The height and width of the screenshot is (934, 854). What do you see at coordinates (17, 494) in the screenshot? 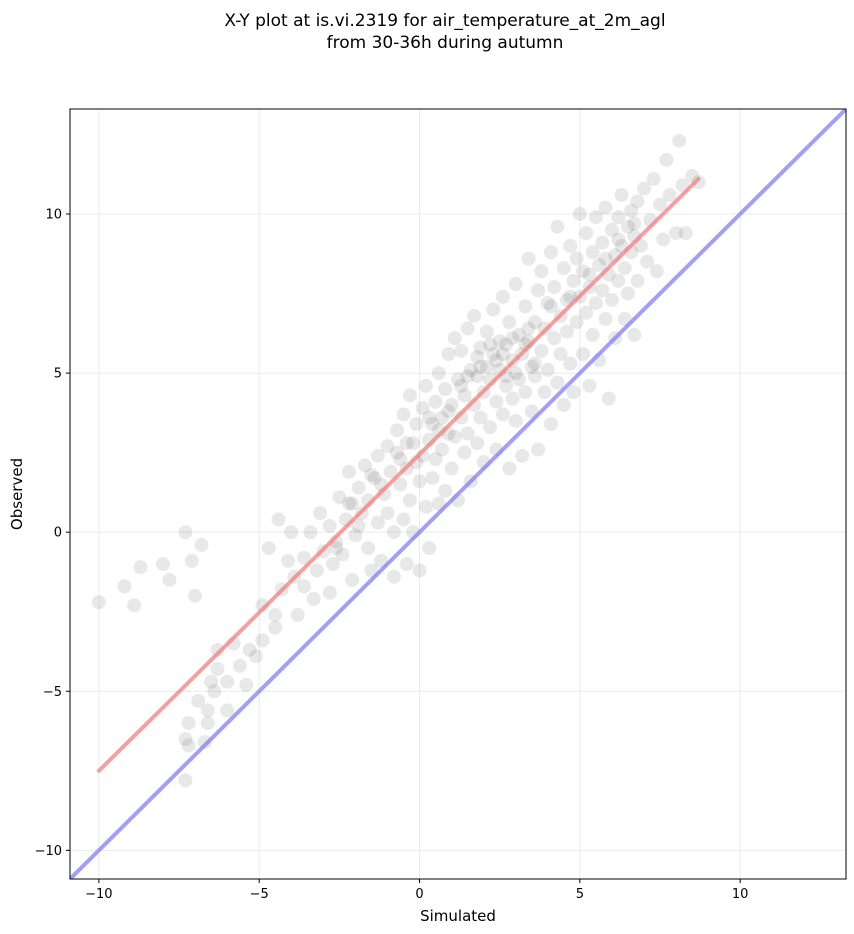
I see `y-axis-label: Observed` at bounding box center [17, 494].